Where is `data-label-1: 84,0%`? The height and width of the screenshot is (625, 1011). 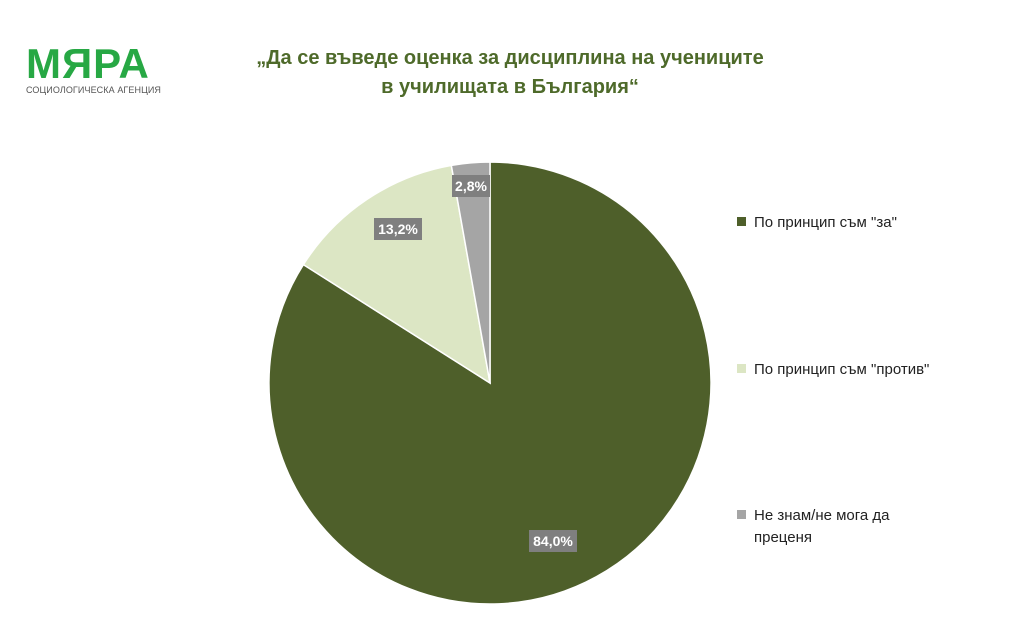 data-label-1: 84,0% is located at coordinates (553, 541).